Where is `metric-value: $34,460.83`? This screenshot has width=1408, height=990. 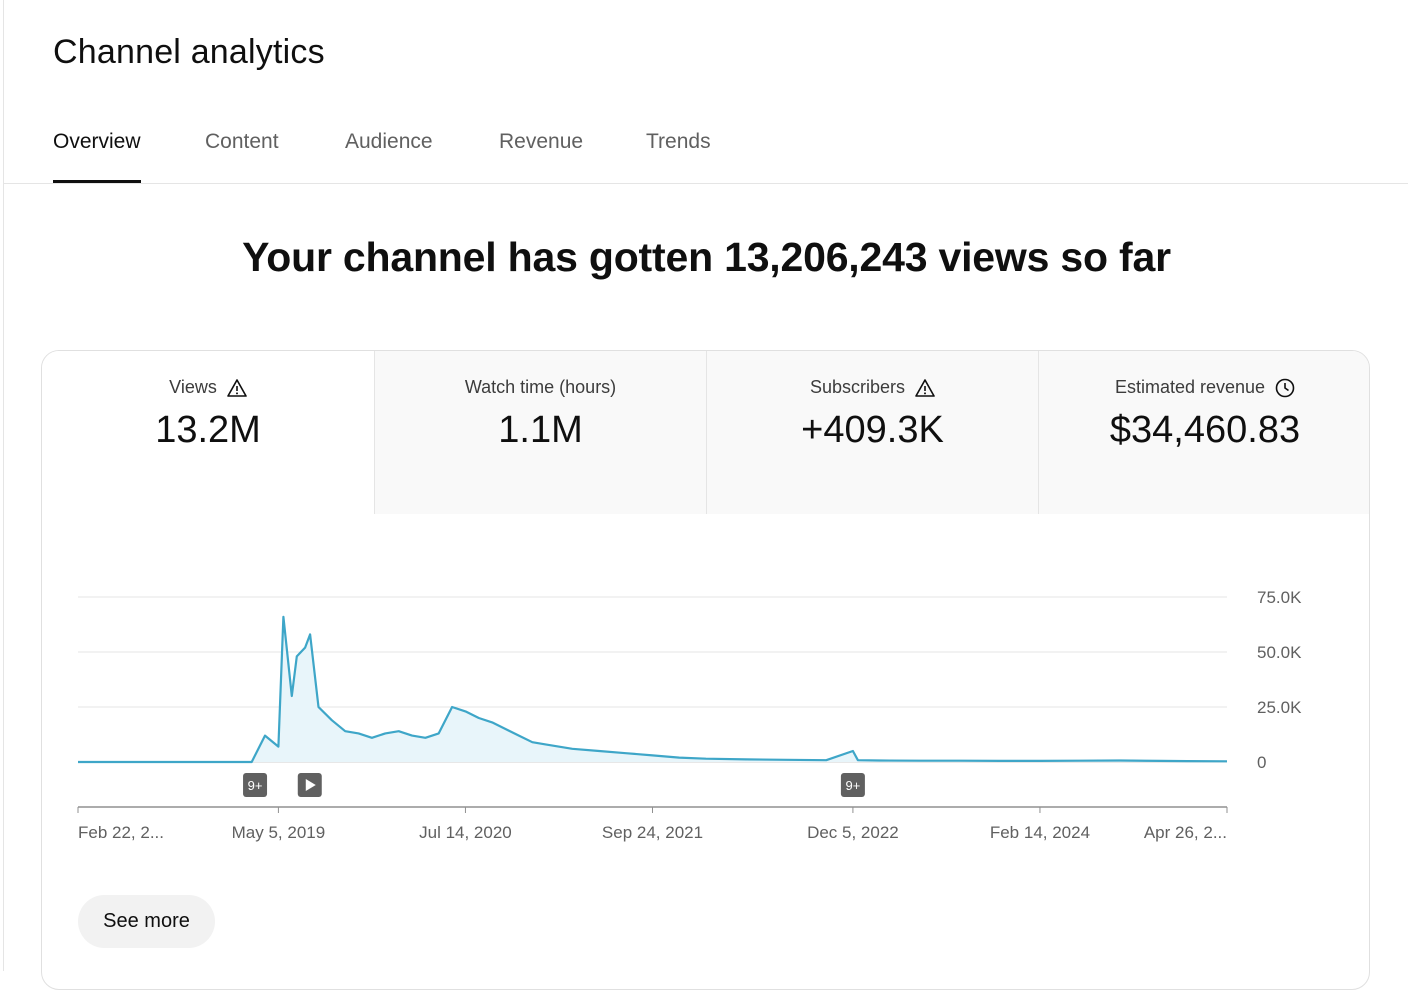 metric-value: $34,460.83 is located at coordinates (1204, 430).